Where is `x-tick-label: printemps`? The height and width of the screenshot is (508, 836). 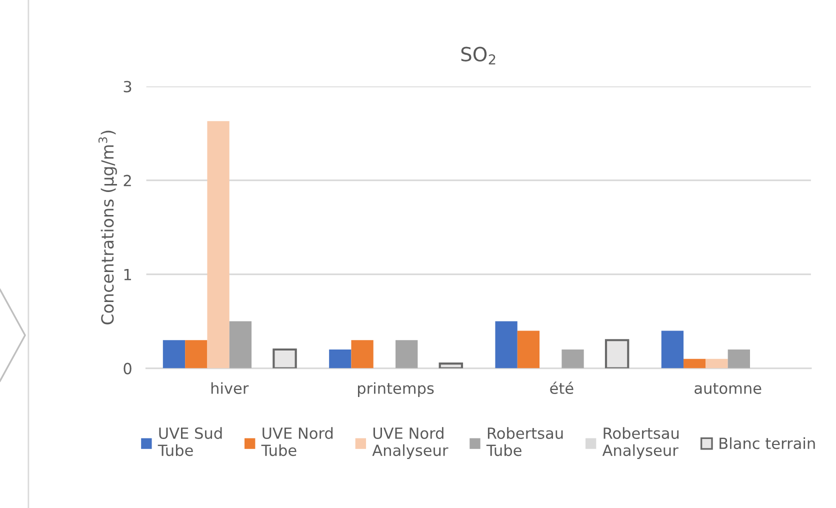 x-tick-label: printemps is located at coordinates (396, 389).